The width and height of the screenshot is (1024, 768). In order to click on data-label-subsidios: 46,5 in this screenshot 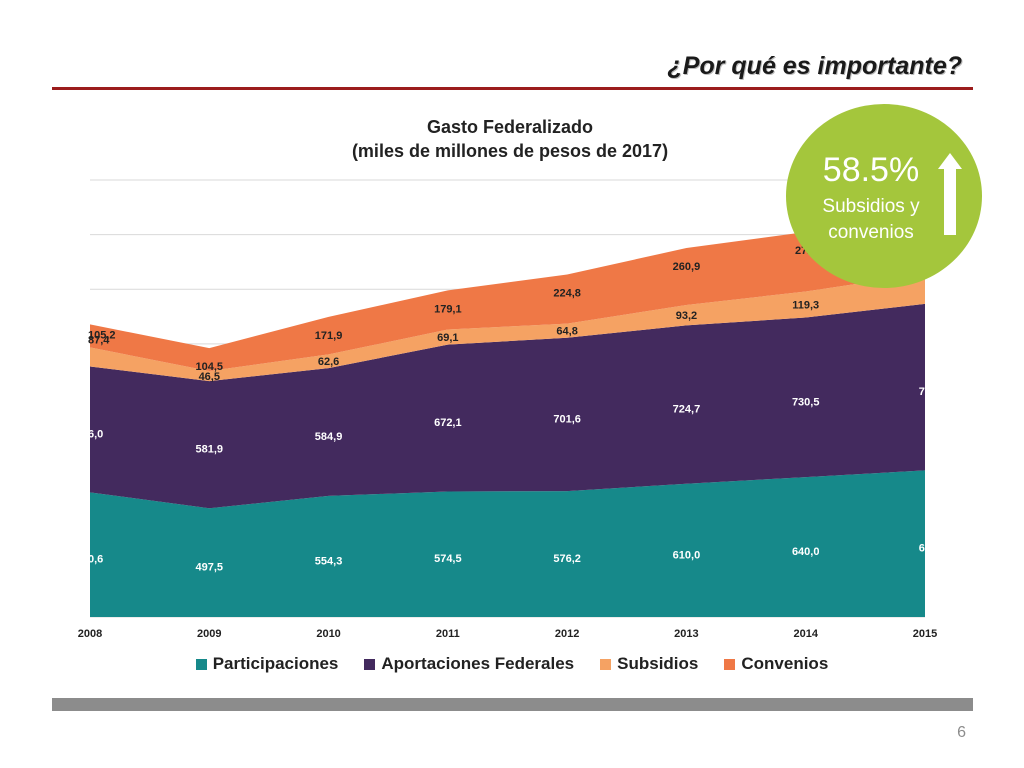, I will do `click(209, 377)`.